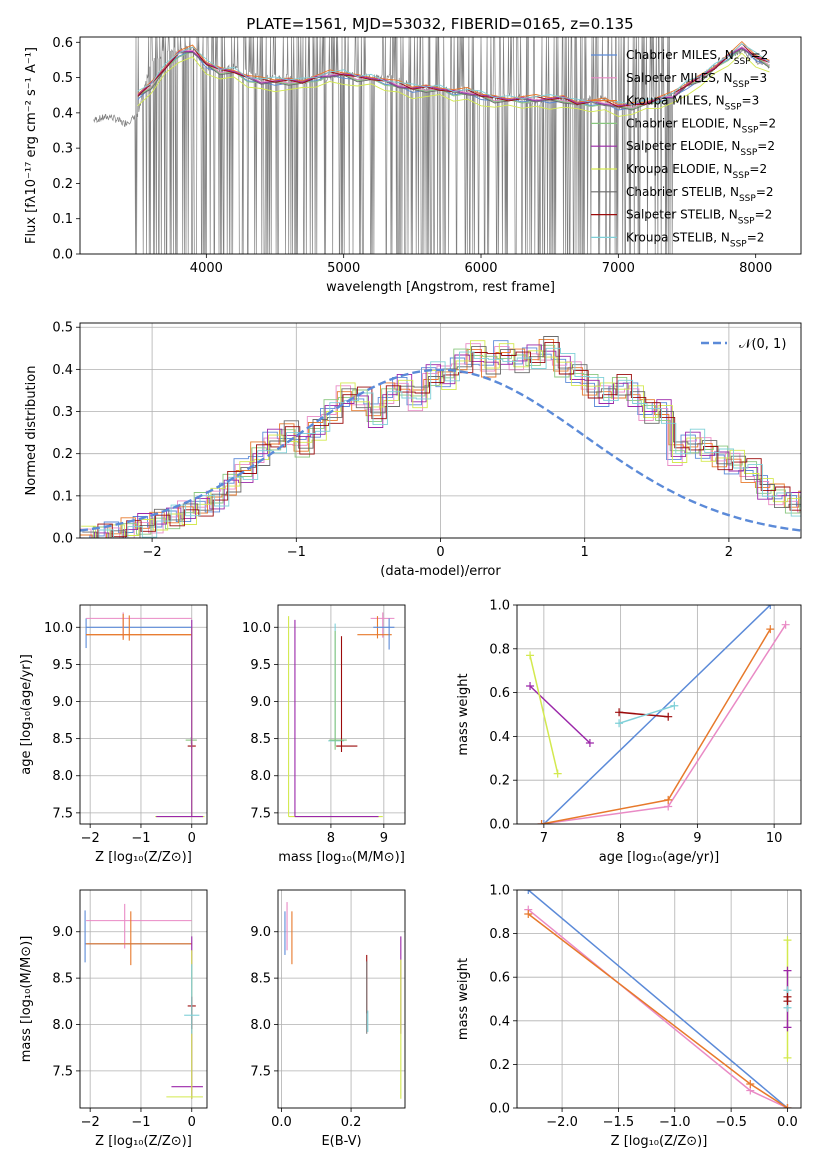  I want to click on x-tick-label: 8000, so click(755, 268).